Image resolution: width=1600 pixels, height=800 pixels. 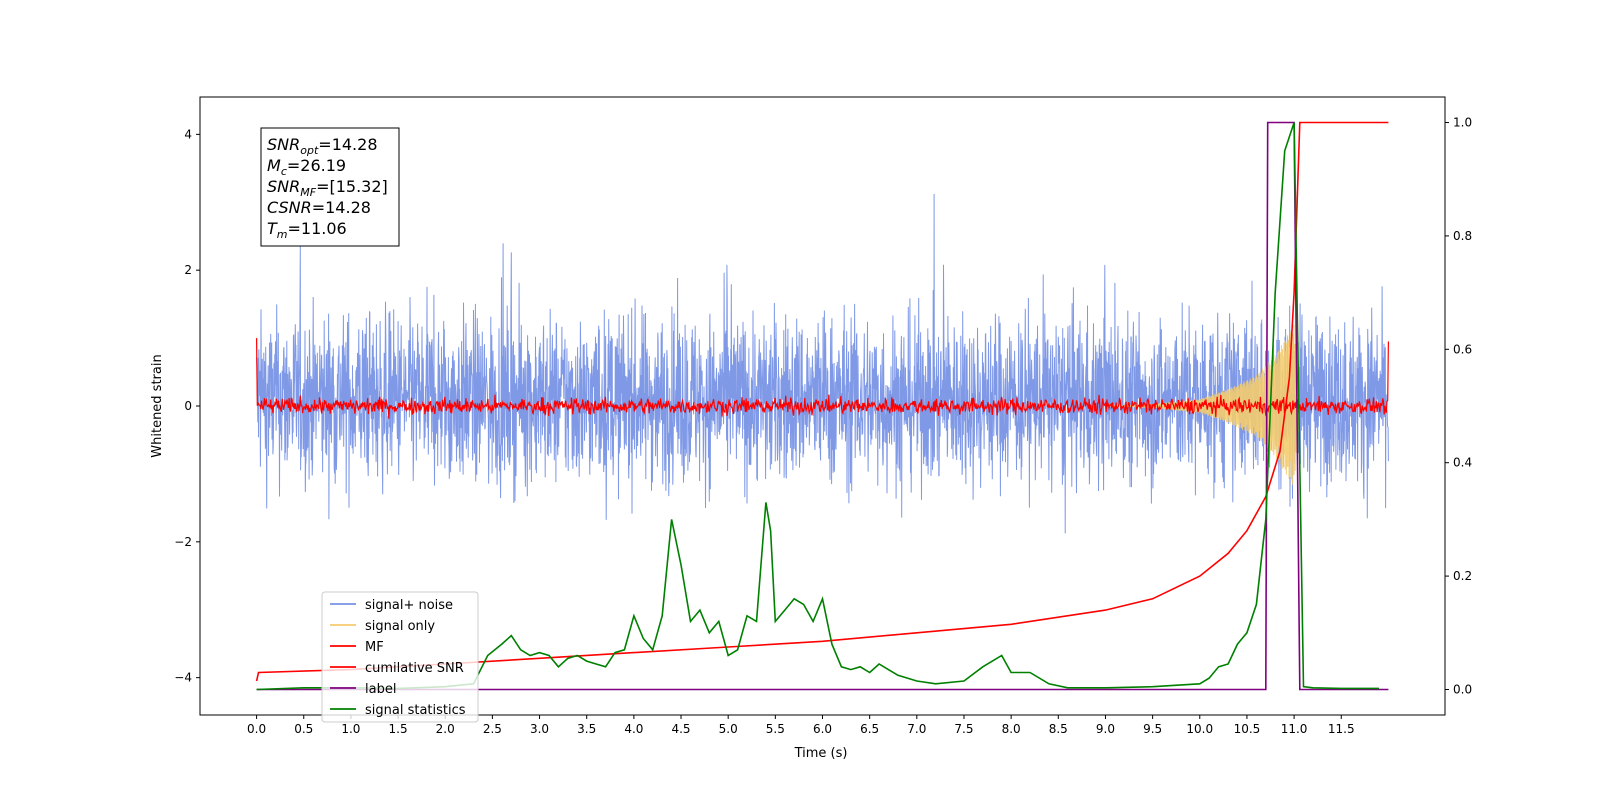 What do you see at coordinates (374, 647) in the screenshot?
I see `legend-label: MF` at bounding box center [374, 647].